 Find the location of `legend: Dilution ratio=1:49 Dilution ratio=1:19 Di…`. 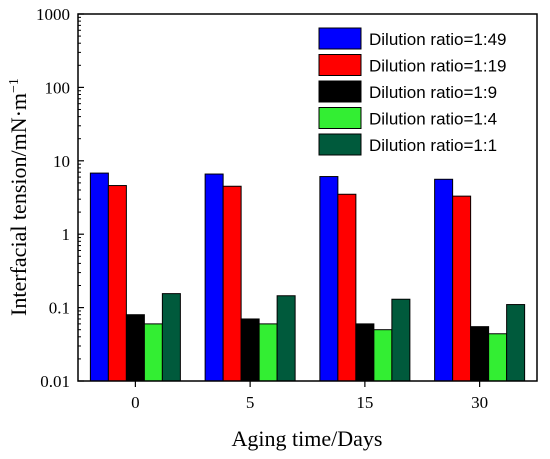

legend: Dilution ratio=1:49 Dilution ratio=1:19 Di… is located at coordinates (412, 91).